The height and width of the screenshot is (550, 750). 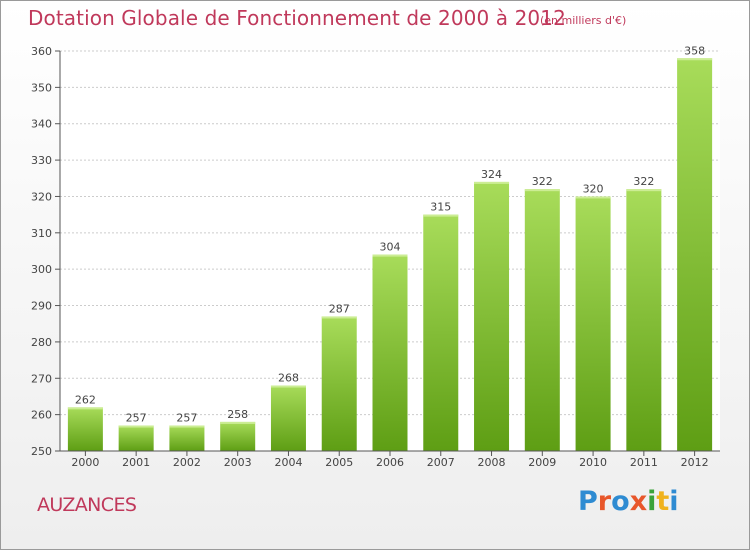 I want to click on bar-2005, so click(x=339, y=383).